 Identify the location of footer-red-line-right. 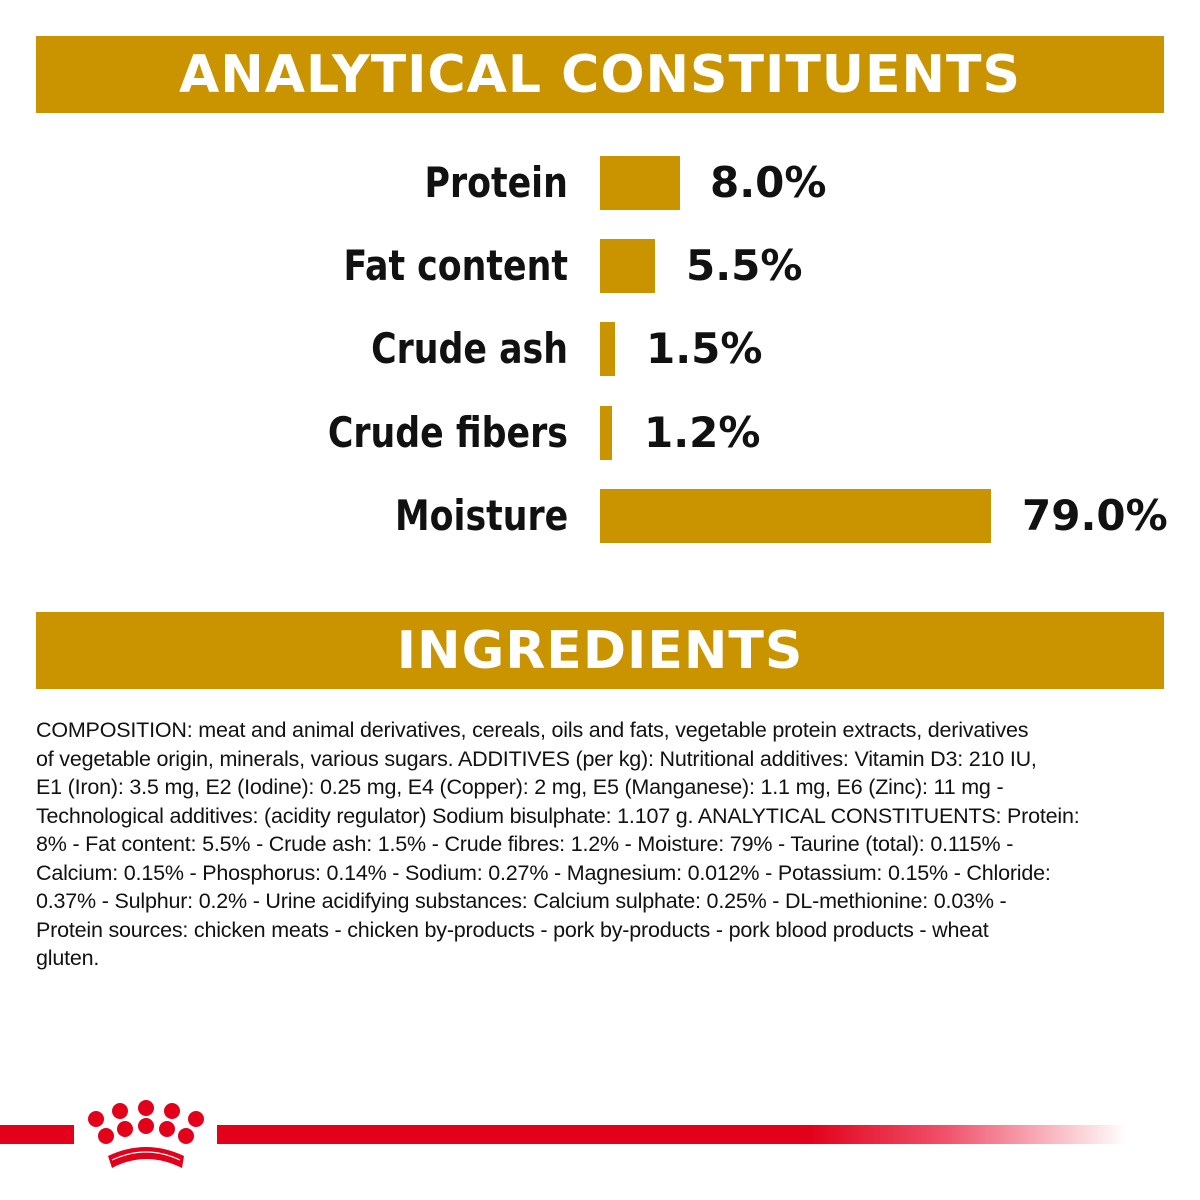
(672, 1134).